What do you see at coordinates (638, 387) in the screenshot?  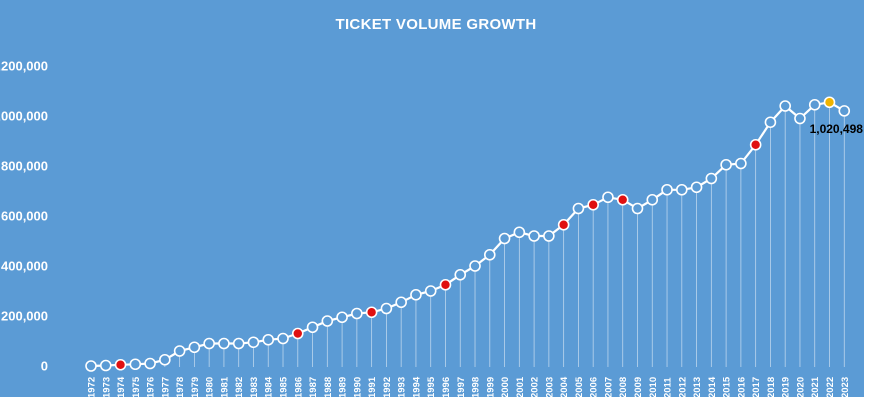 I see `x-tick-label: 2009` at bounding box center [638, 387].